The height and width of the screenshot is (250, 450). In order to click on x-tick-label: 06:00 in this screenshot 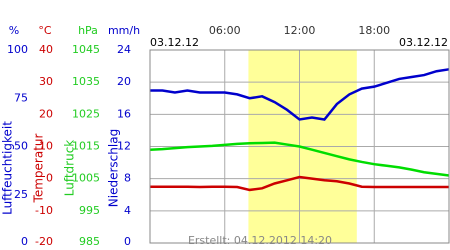, I will do `click(225, 30)`.